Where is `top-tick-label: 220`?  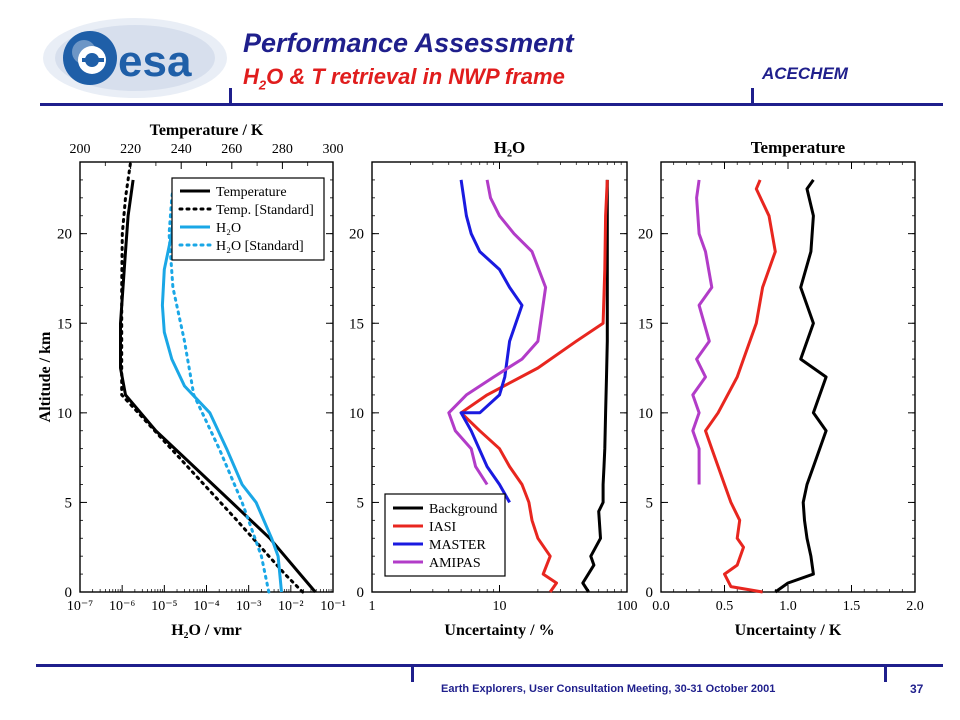 top-tick-label: 220 is located at coordinates (130, 149).